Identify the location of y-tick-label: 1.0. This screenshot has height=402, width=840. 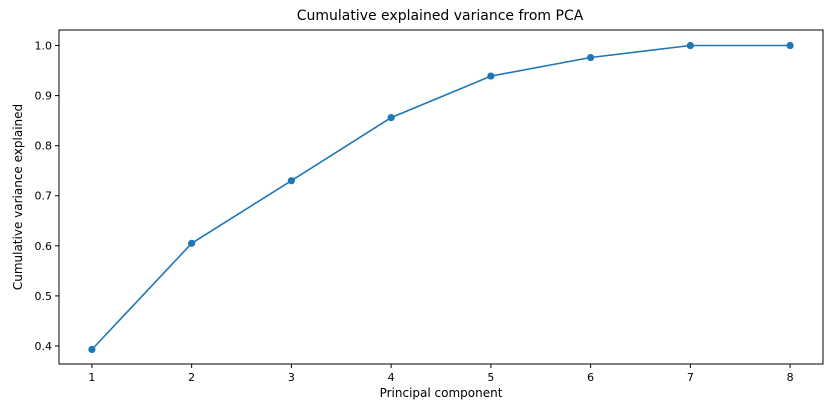
(44, 46).